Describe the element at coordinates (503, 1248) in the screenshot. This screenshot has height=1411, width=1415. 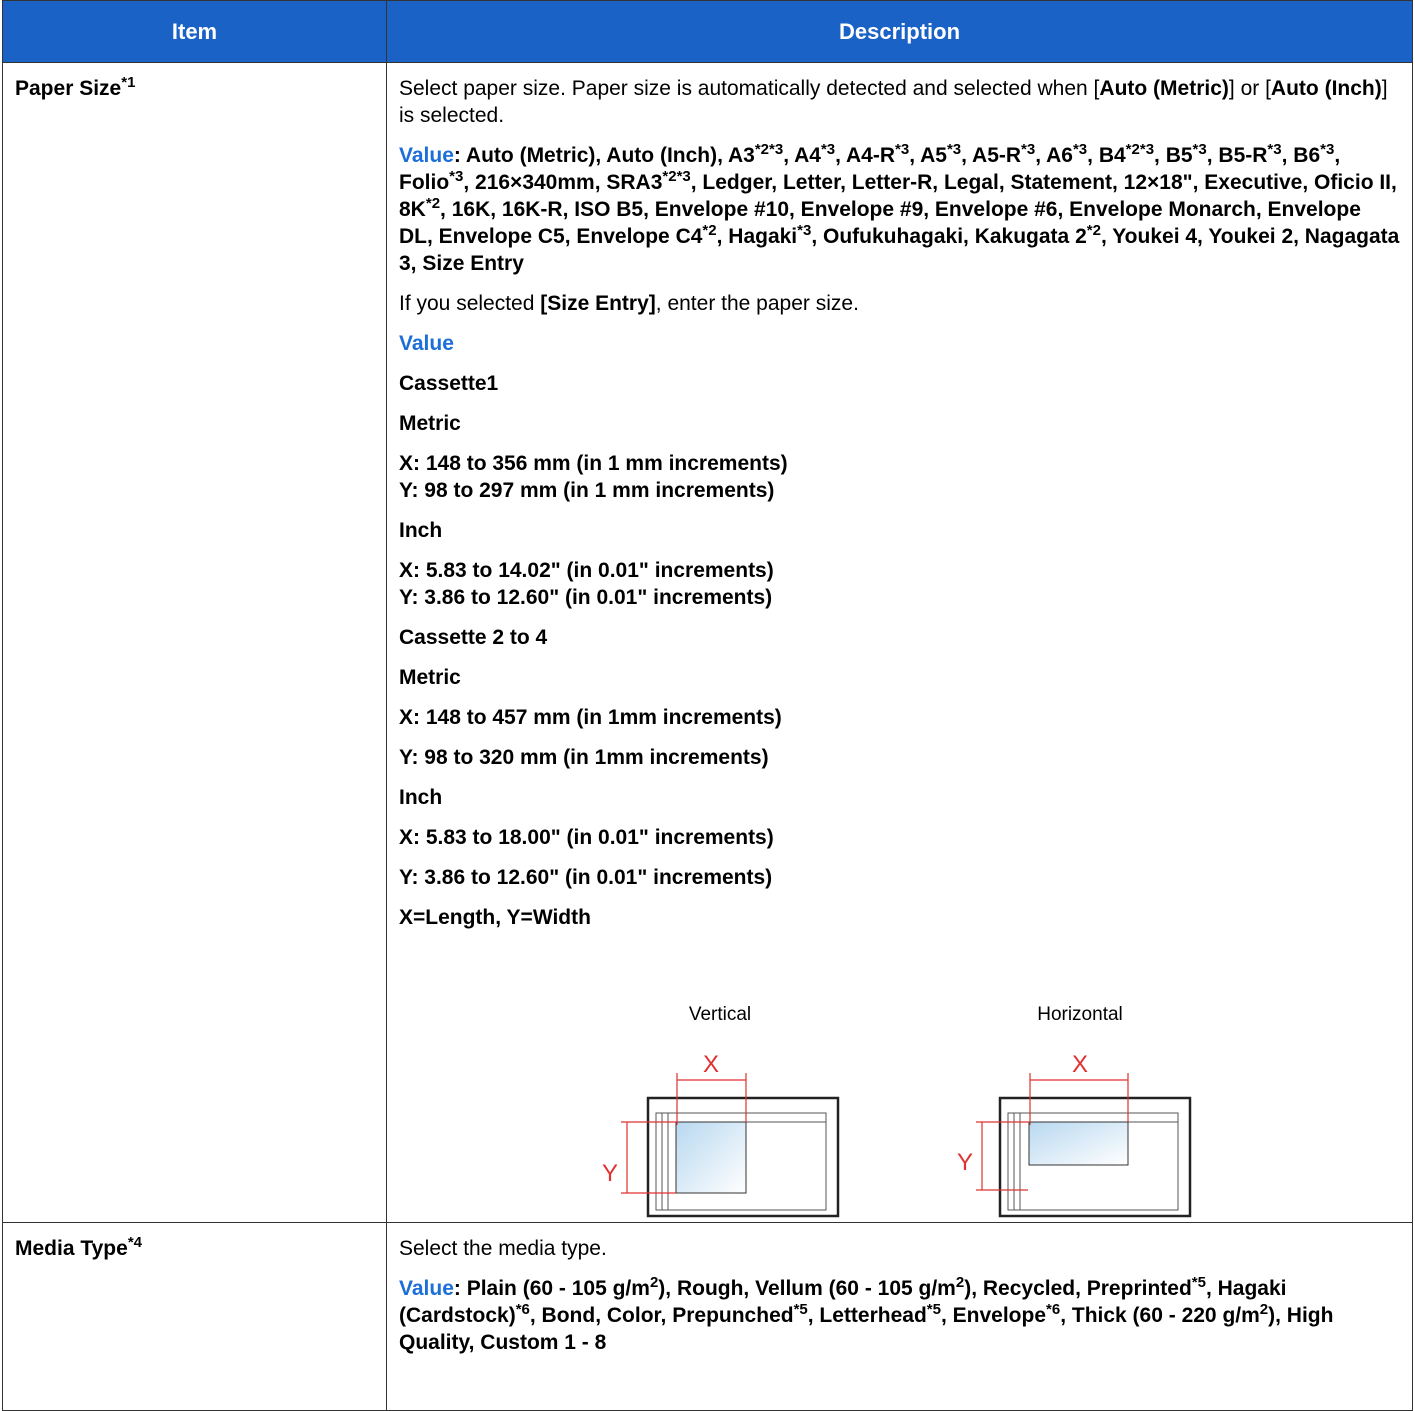
I see `text-run: Select the media type.` at that location.